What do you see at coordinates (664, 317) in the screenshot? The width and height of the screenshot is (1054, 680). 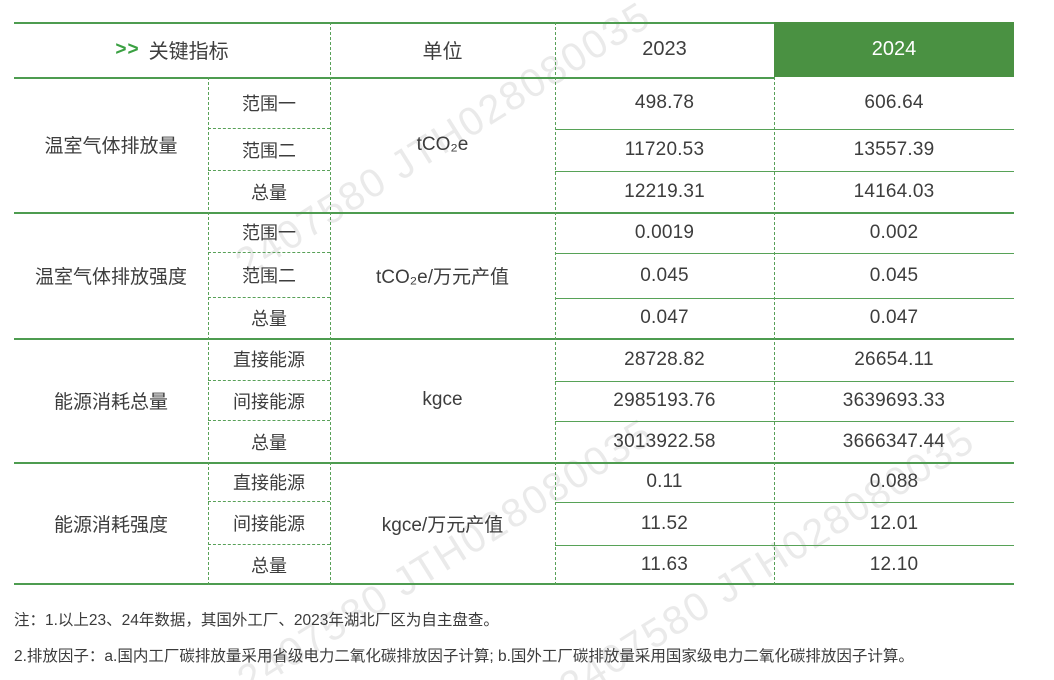 I see `value-2023: 0.047` at bounding box center [664, 317].